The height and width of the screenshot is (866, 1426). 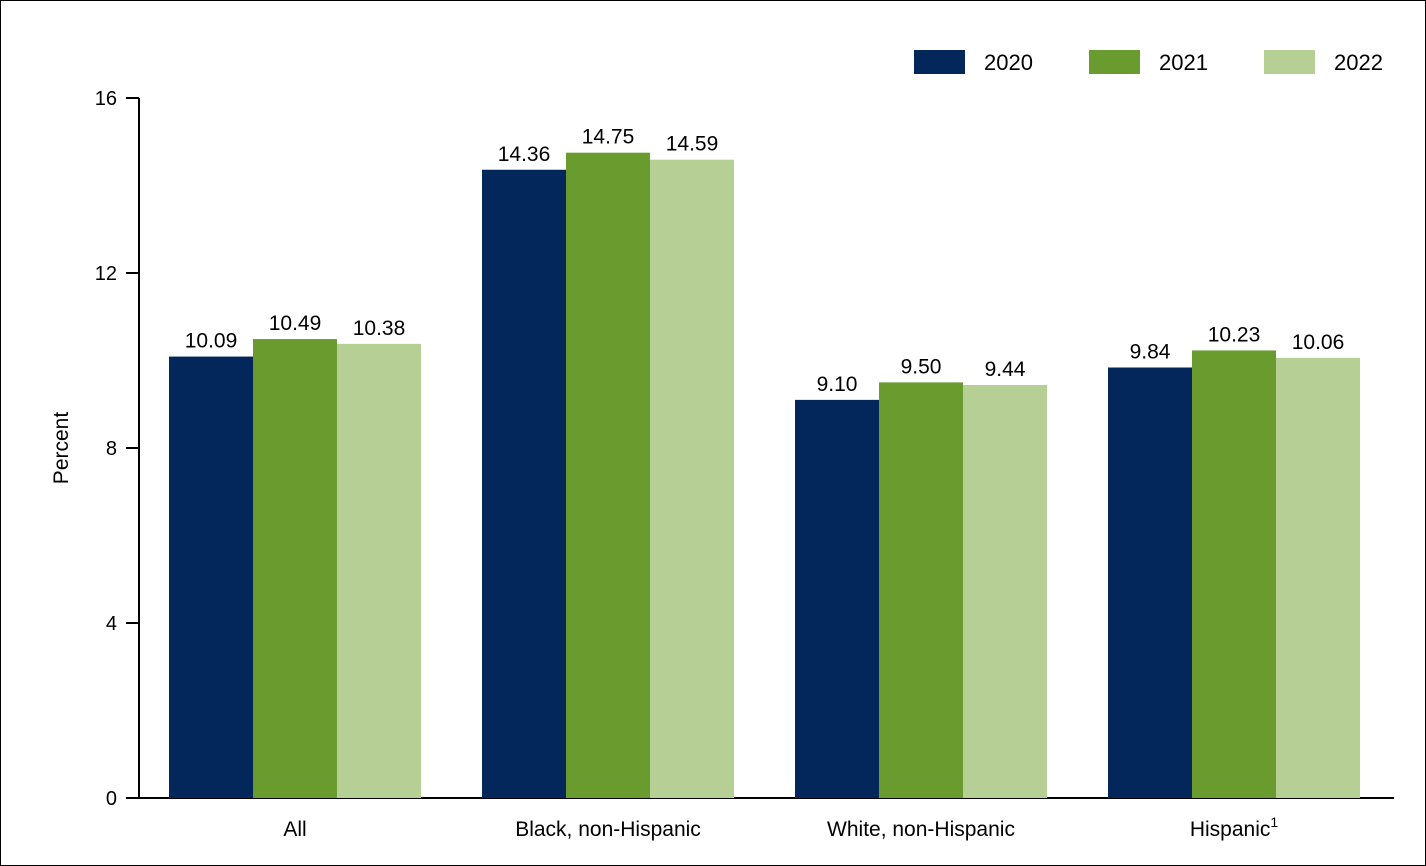 I want to click on legend-label: 2020, so click(x=1008, y=62).